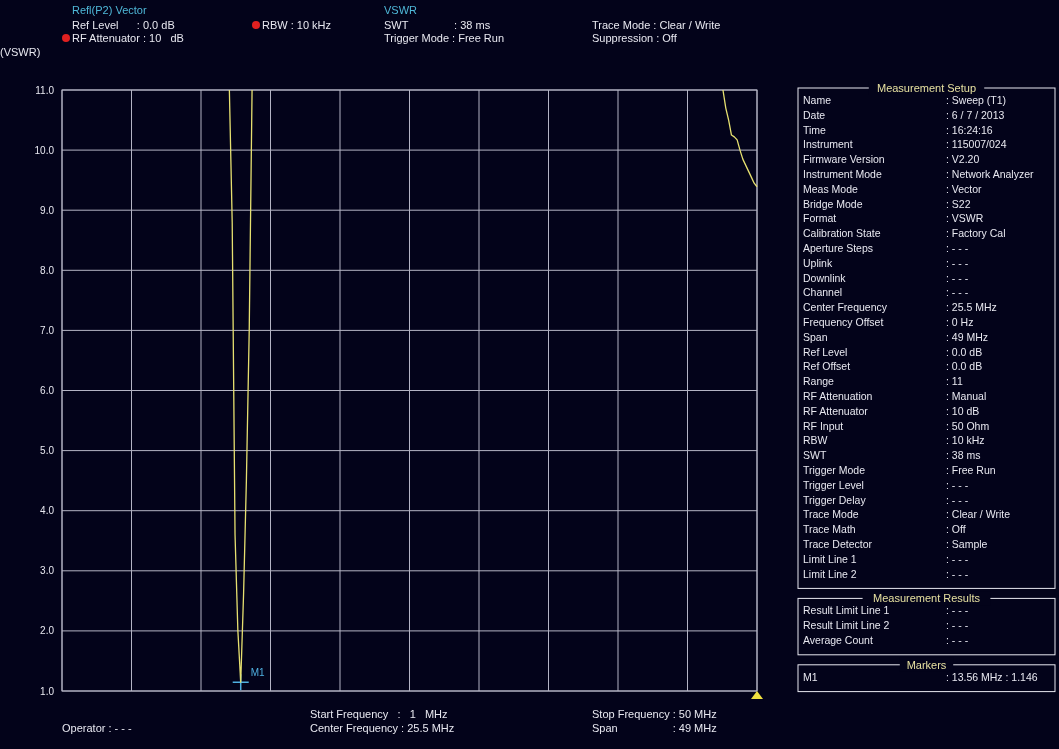  I want to click on series-label: M1, so click(258, 673).